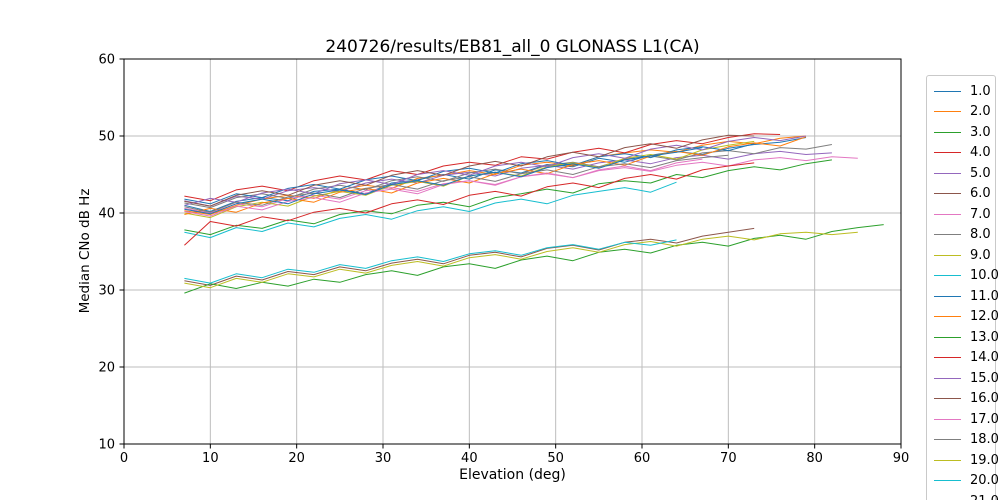 The image size is (1000, 500). I want to click on series-line-20.0, so click(430, 261).